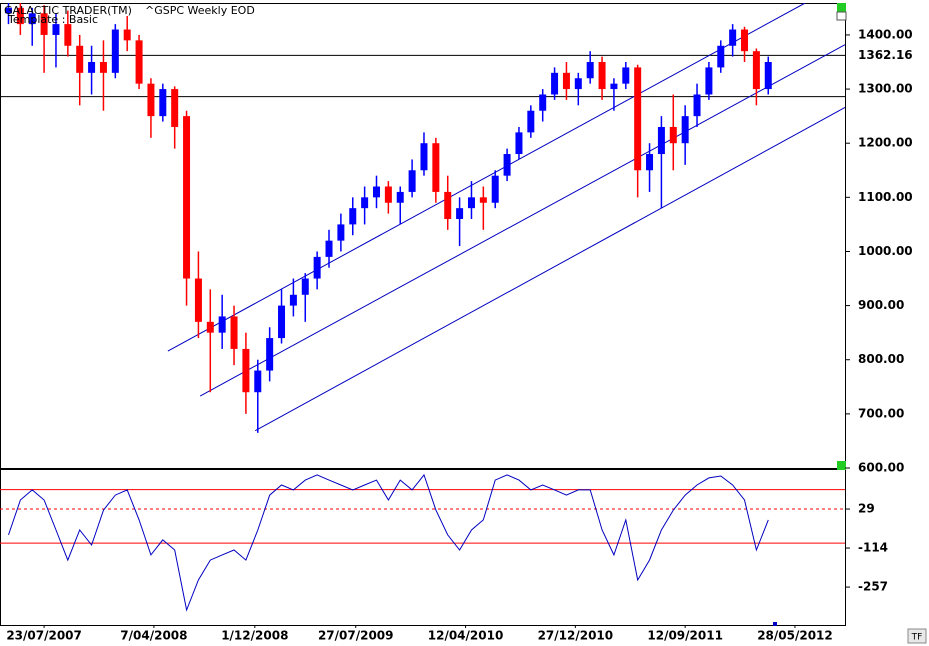 The image size is (929, 646). I want to click on x-tick-label: 27/12/2010, so click(576, 636).